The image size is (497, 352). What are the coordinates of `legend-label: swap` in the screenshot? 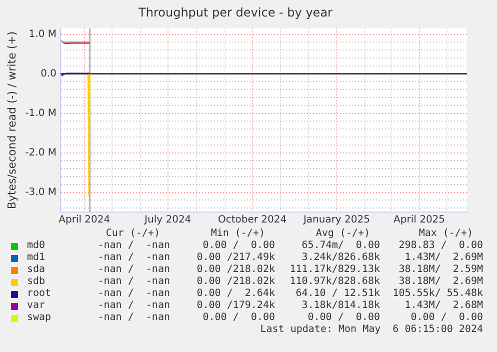 It's located at (39, 317).